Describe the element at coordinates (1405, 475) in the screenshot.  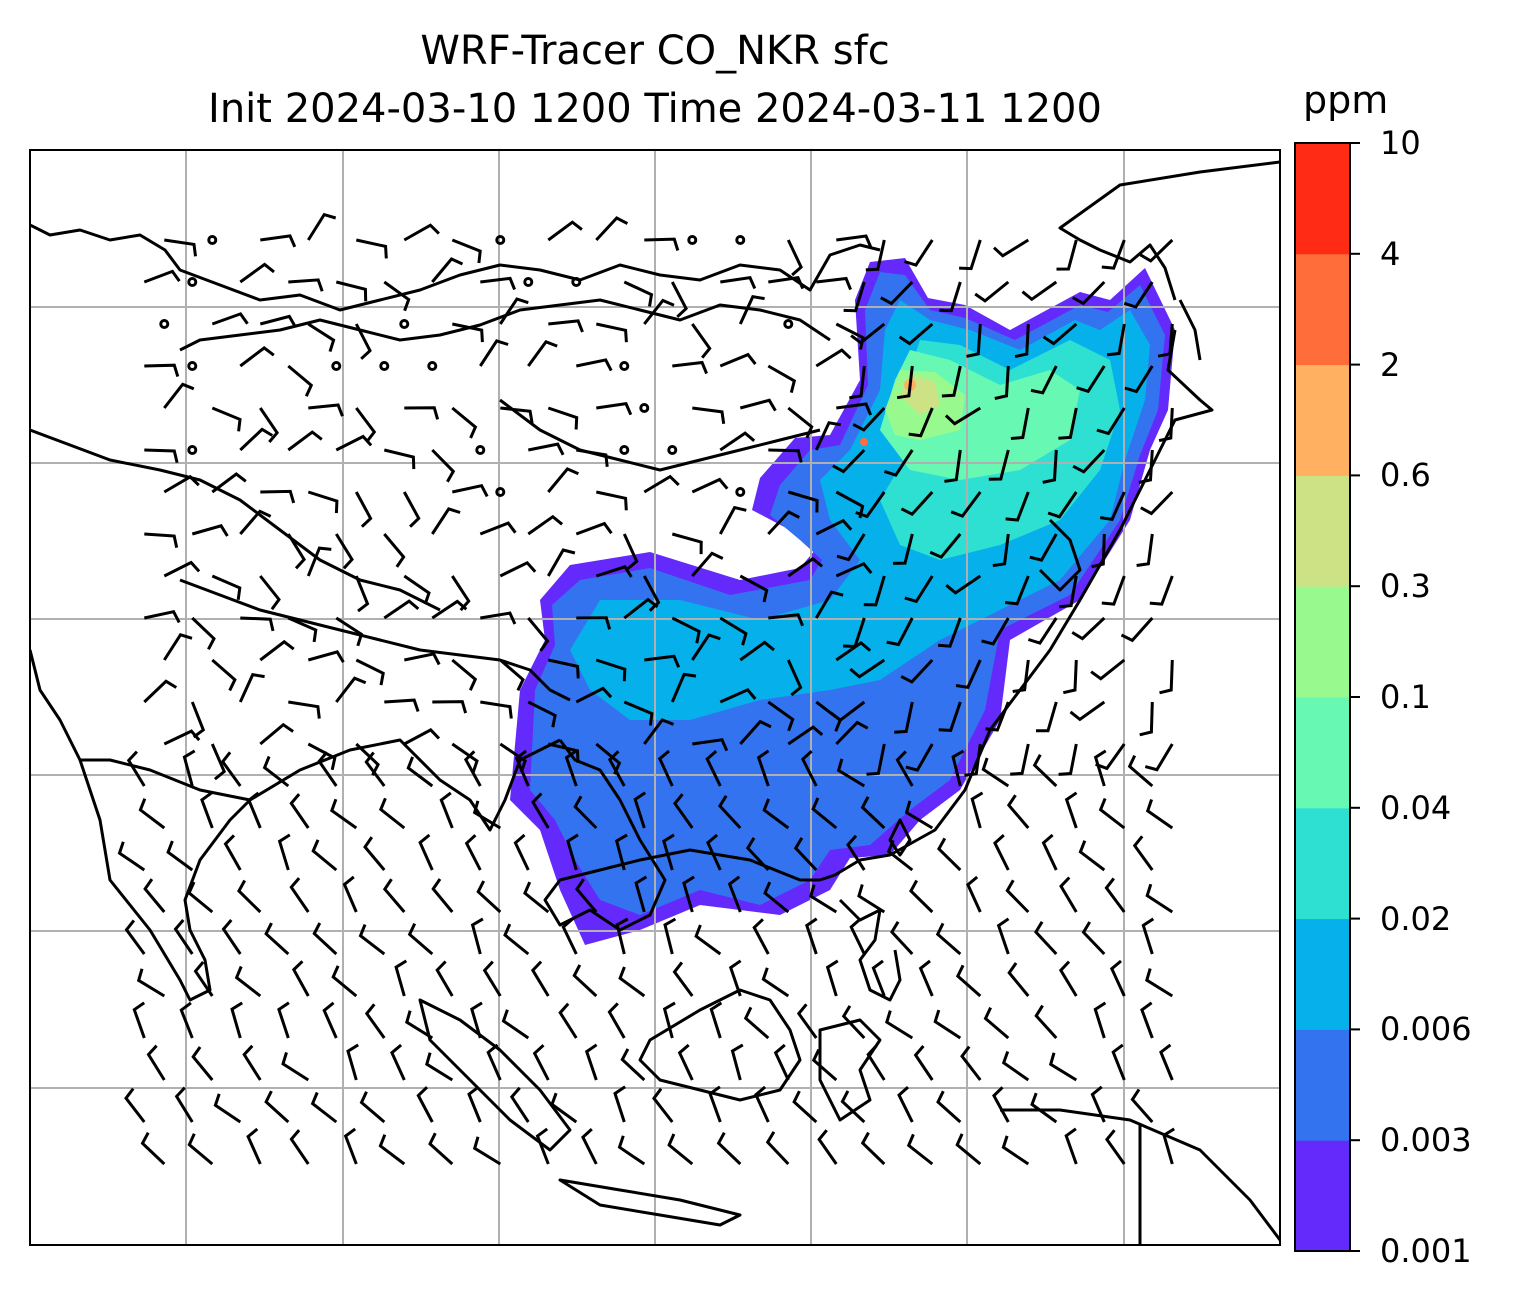
I see `colorbar-tick-label: 0.6` at that location.